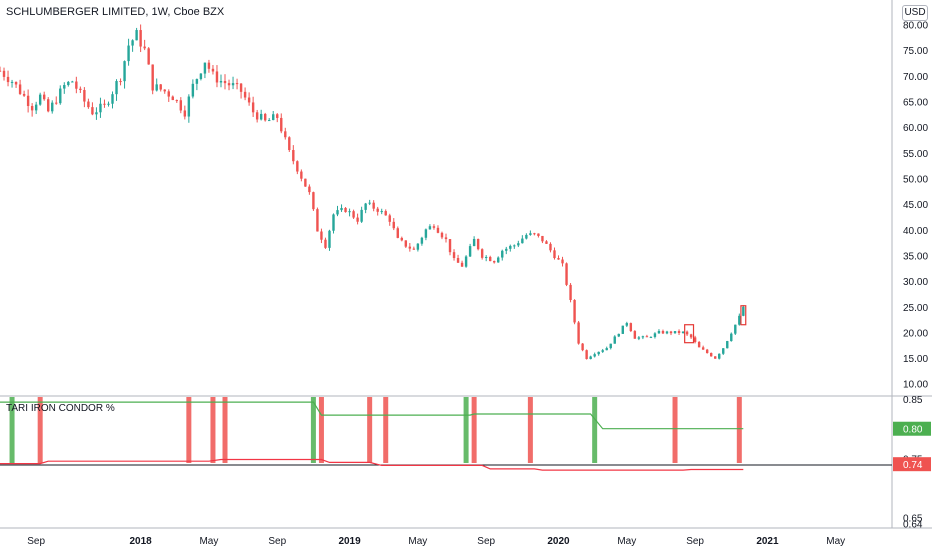 This screenshot has height=555, width=932. I want to click on price-tick-label: 80.00, so click(915, 26).